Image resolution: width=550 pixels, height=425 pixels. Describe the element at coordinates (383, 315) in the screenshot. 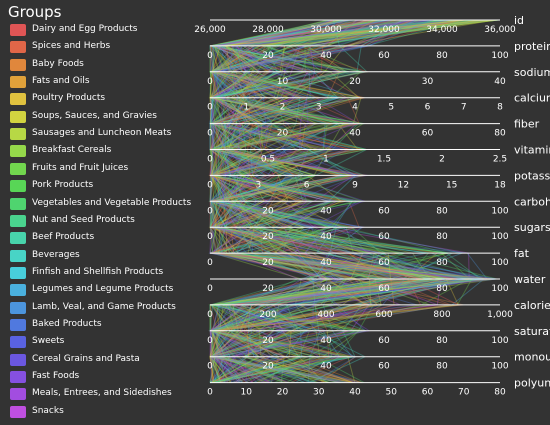

I see `tick-label: 600` at that location.